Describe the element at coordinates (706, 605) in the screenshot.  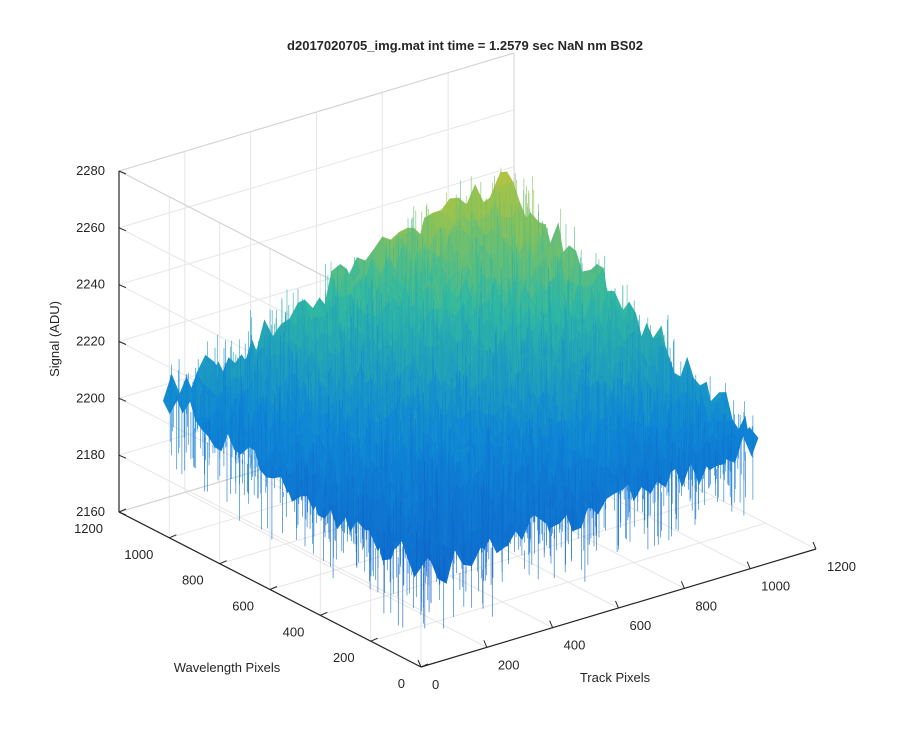
I see `x-tick-label: 800` at that location.